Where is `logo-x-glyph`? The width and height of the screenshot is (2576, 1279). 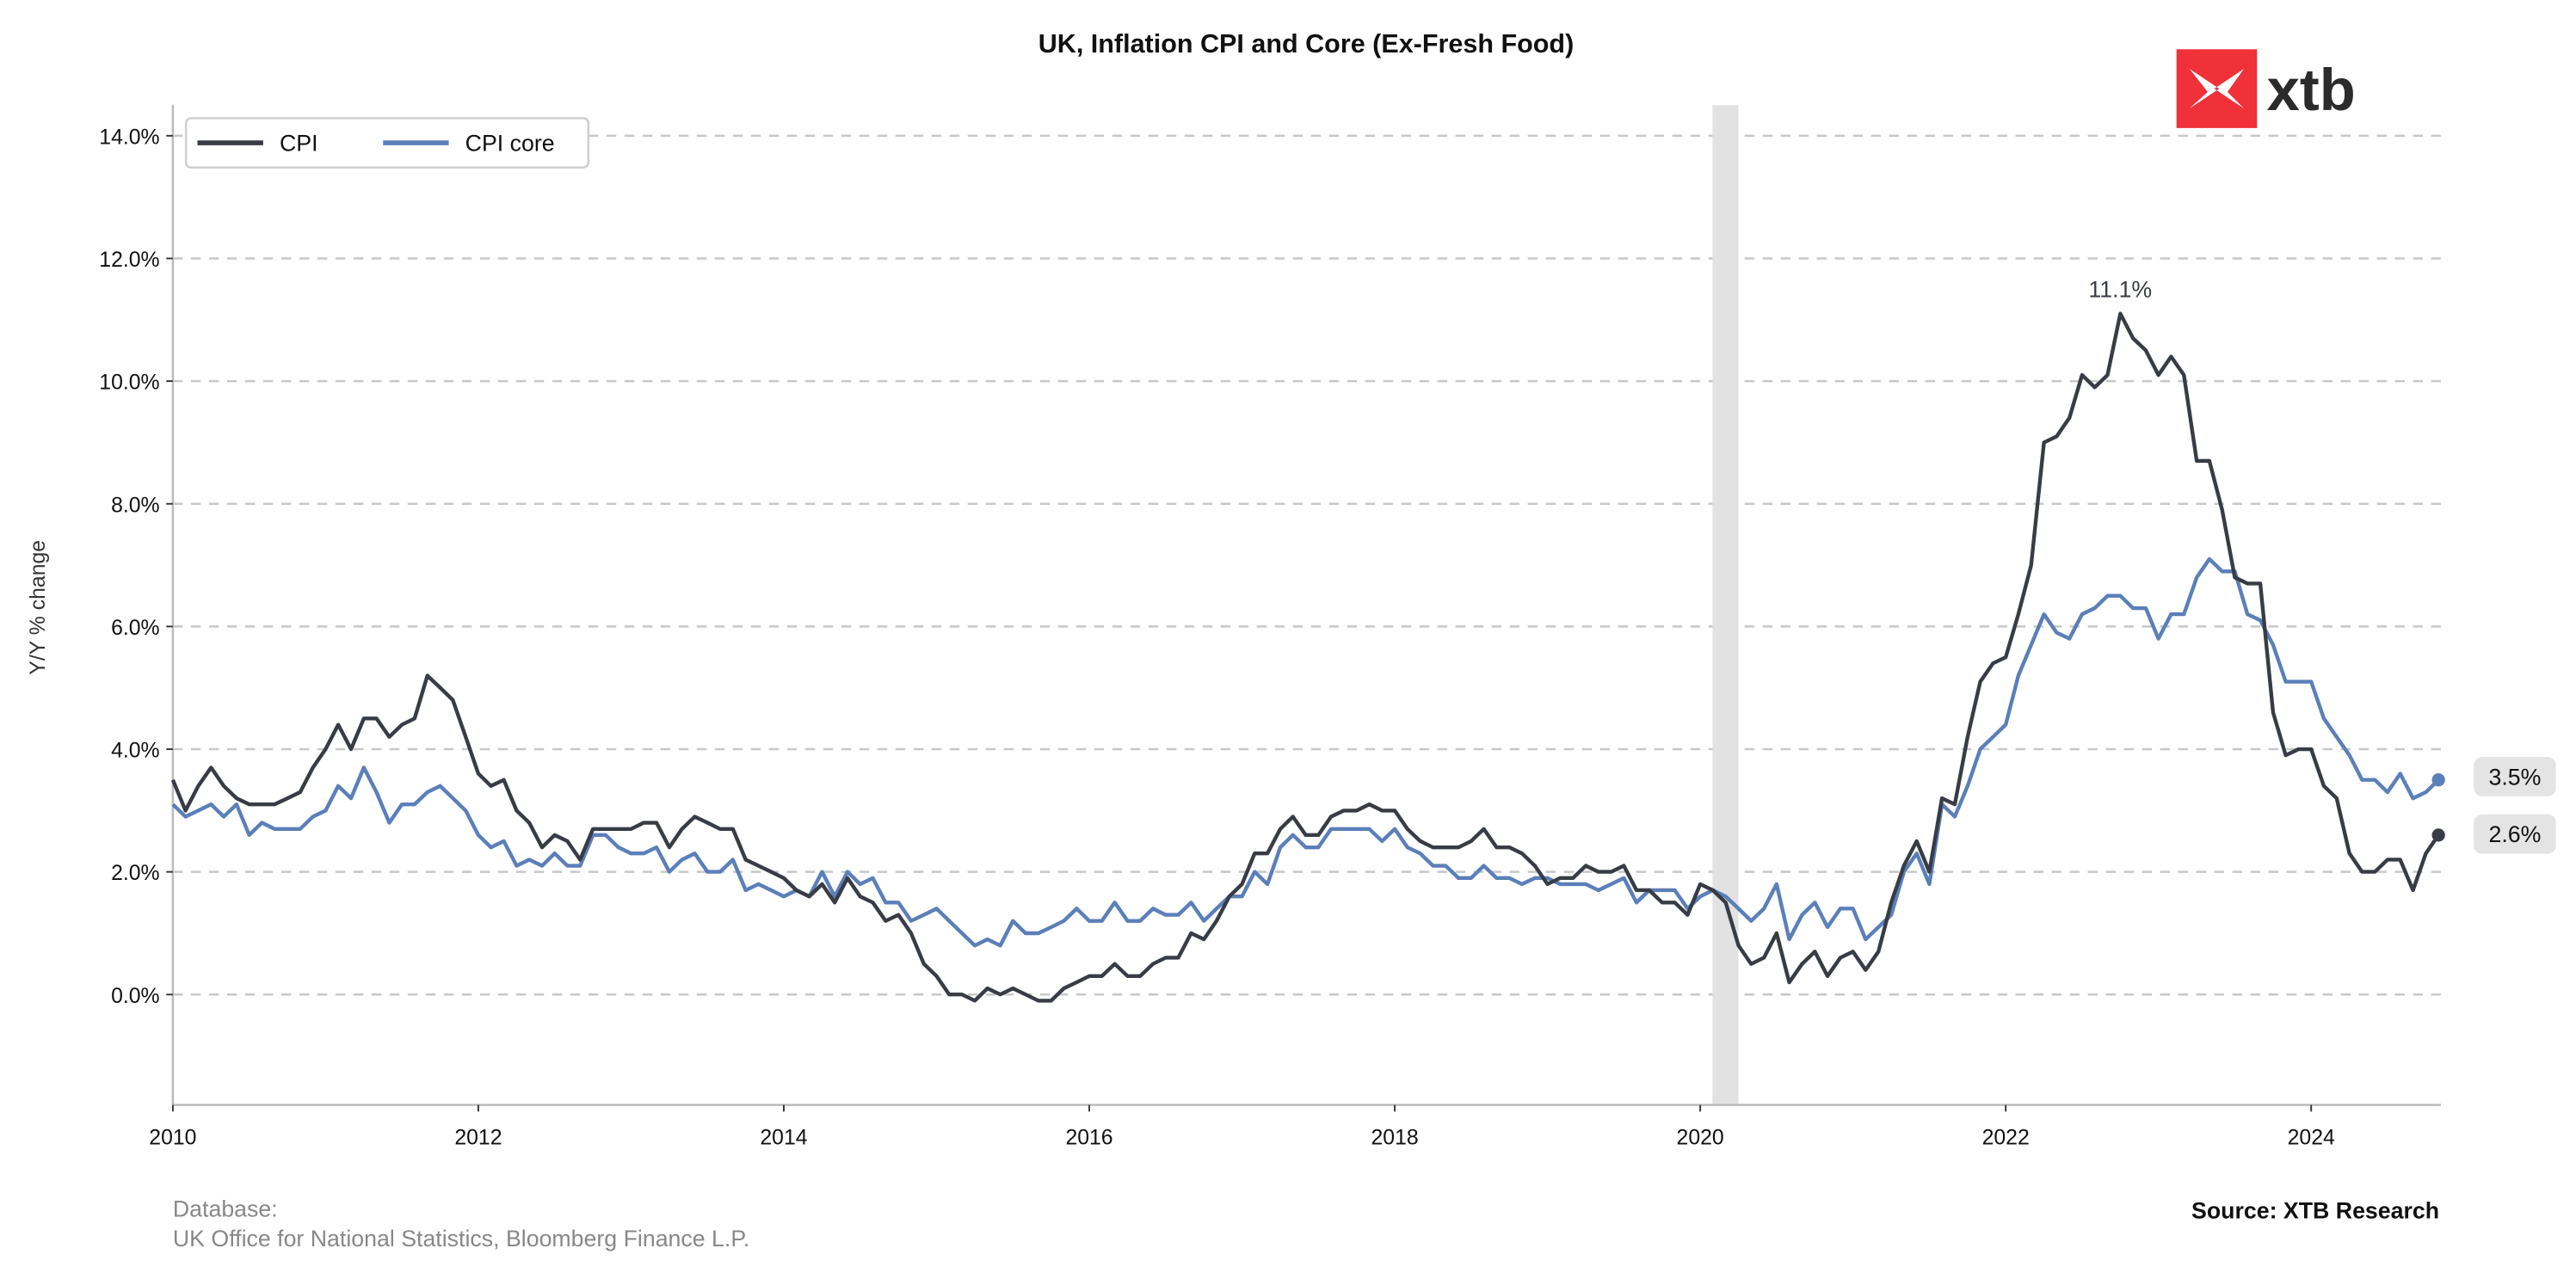
logo-x-glyph is located at coordinates (2217, 89).